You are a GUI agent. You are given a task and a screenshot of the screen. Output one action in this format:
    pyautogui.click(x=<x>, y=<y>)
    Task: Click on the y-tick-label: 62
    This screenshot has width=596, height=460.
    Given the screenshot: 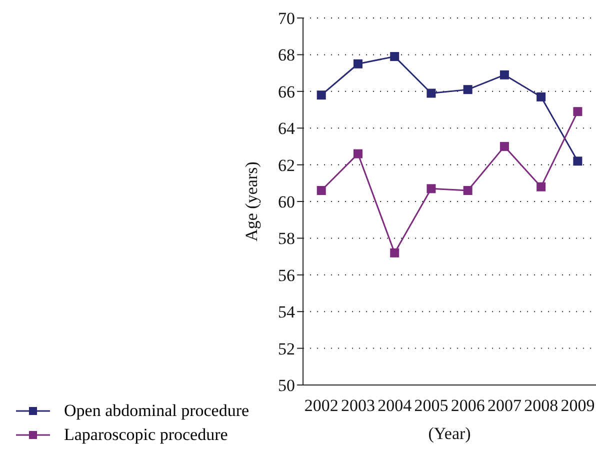 What is the action you would take?
    pyautogui.click(x=287, y=165)
    